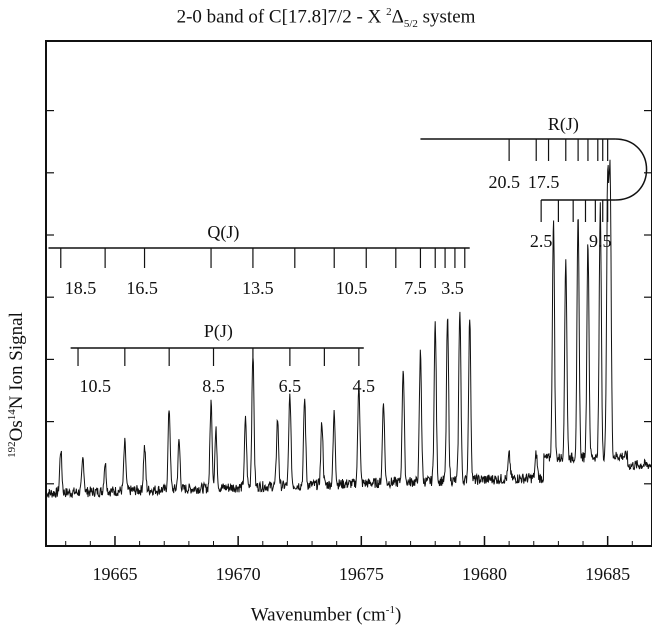 The width and height of the screenshot is (652, 635). I want to click on branch-j-label: 7.5, so click(415, 288).